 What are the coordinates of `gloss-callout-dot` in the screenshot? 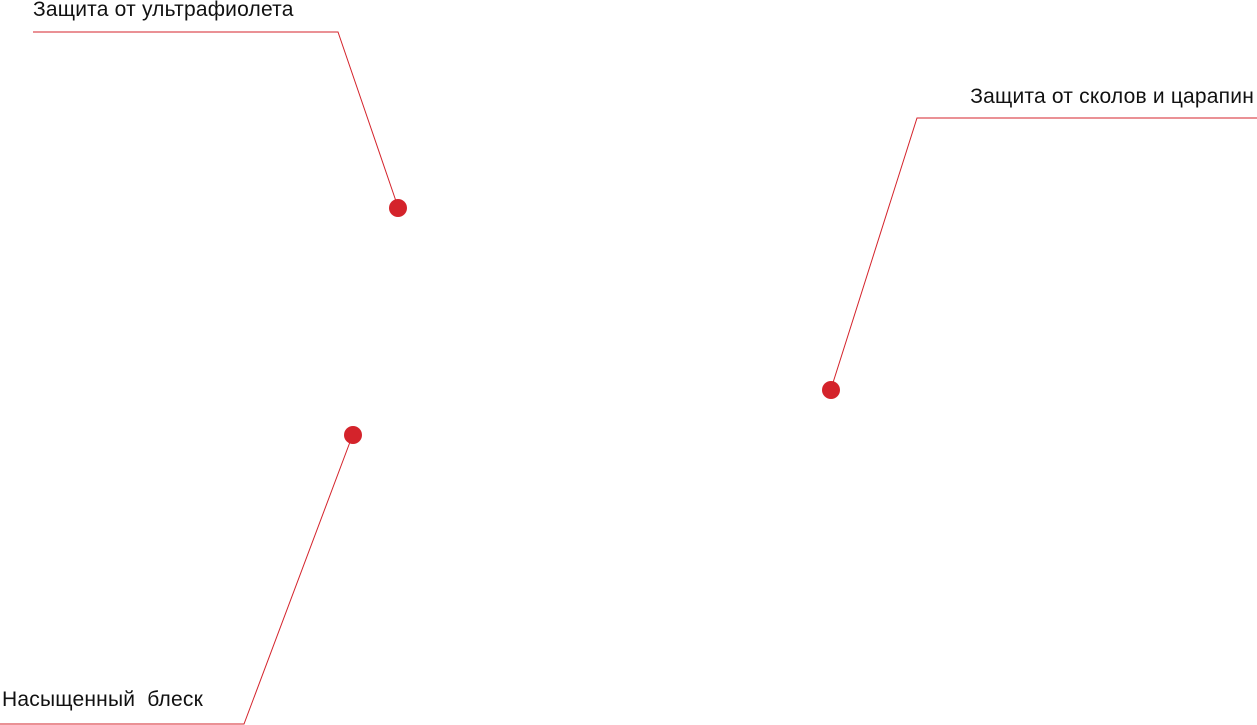 It's located at (353, 435).